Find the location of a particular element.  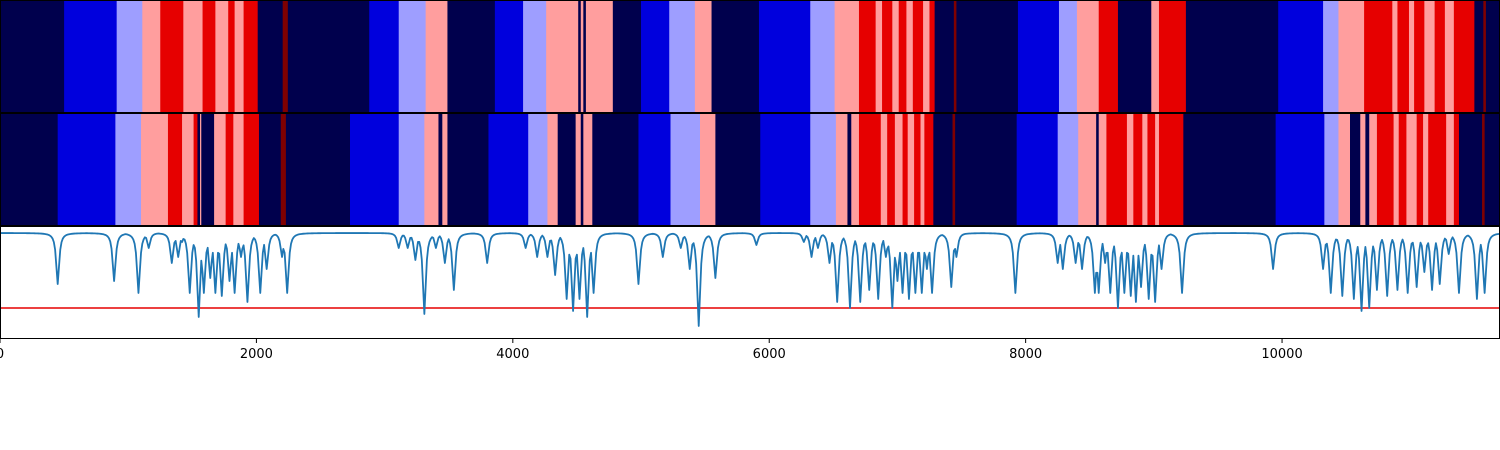

x-tick-label-3: 6000 is located at coordinates (769, 354).